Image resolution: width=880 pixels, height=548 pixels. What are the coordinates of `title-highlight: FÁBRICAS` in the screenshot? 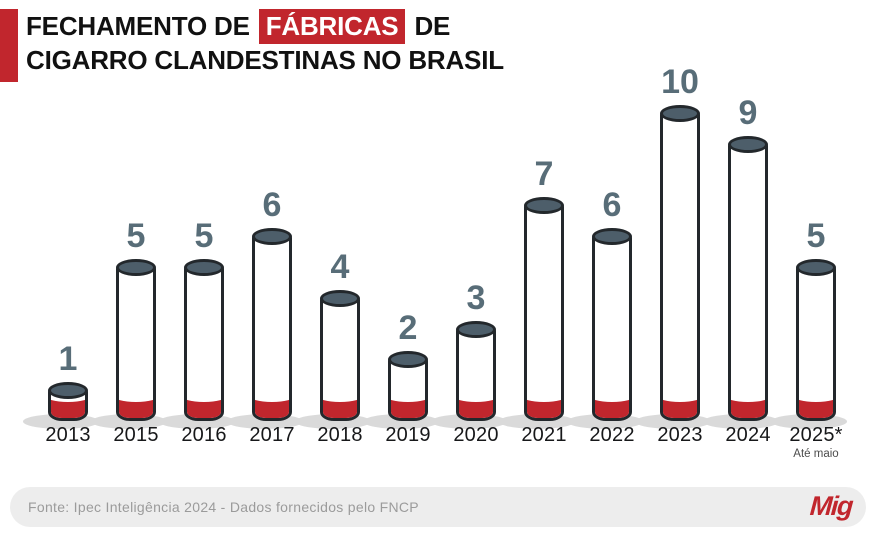 It's located at (332, 26).